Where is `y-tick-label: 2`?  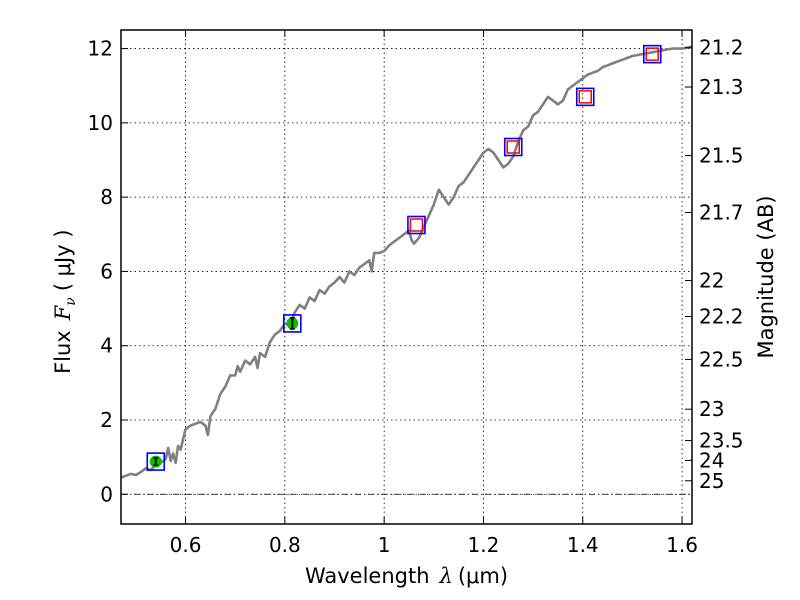
y-tick-label: 2 is located at coordinates (106, 420).